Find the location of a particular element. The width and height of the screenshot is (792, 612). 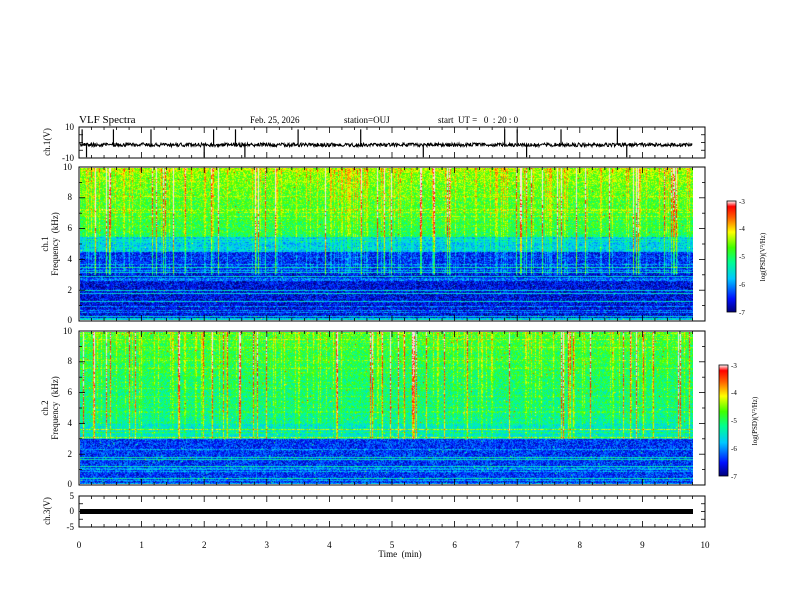

ch1-ytick-2: 2 is located at coordinates (70, 290).